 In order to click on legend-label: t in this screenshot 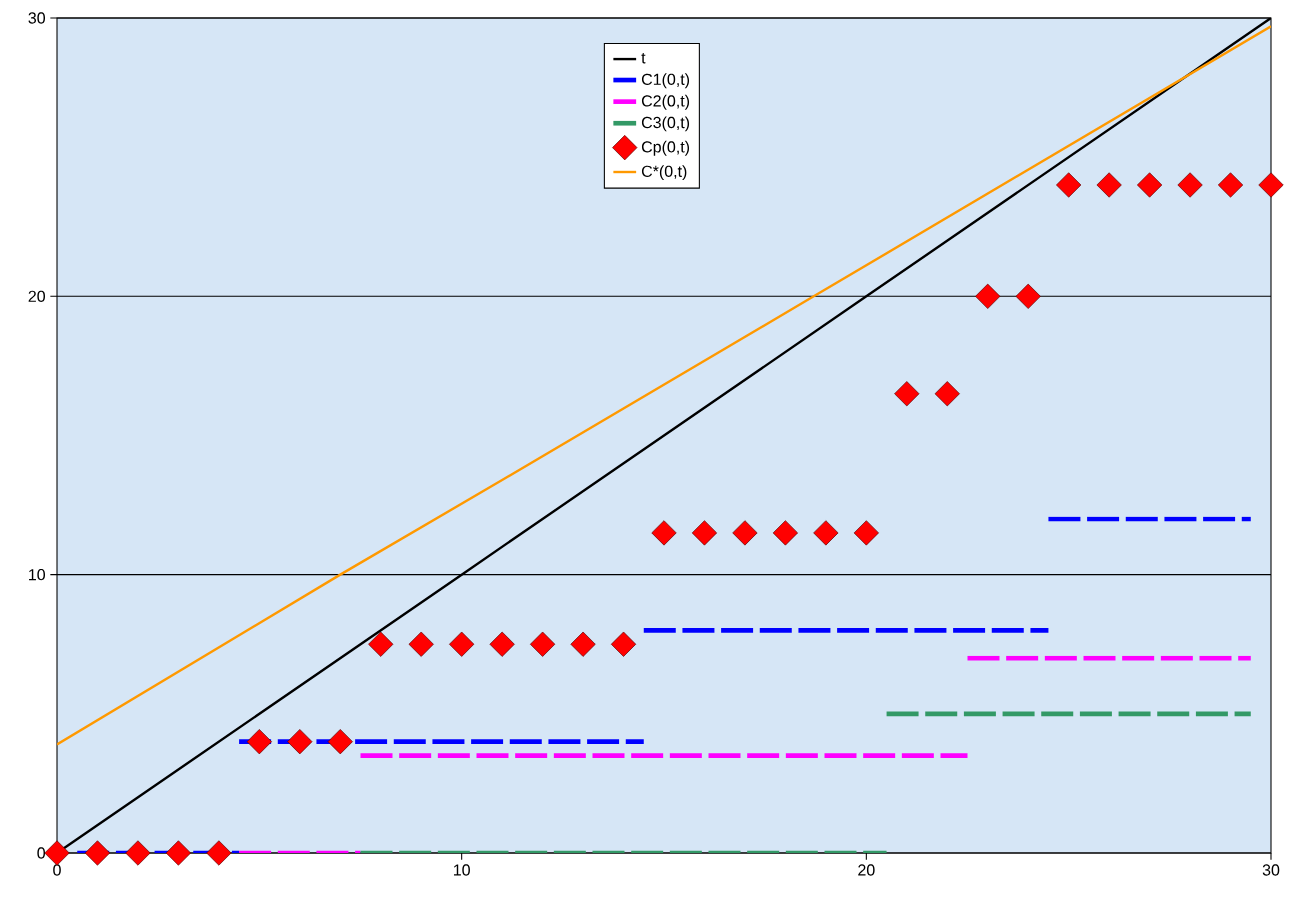, I will do `click(643, 58)`.